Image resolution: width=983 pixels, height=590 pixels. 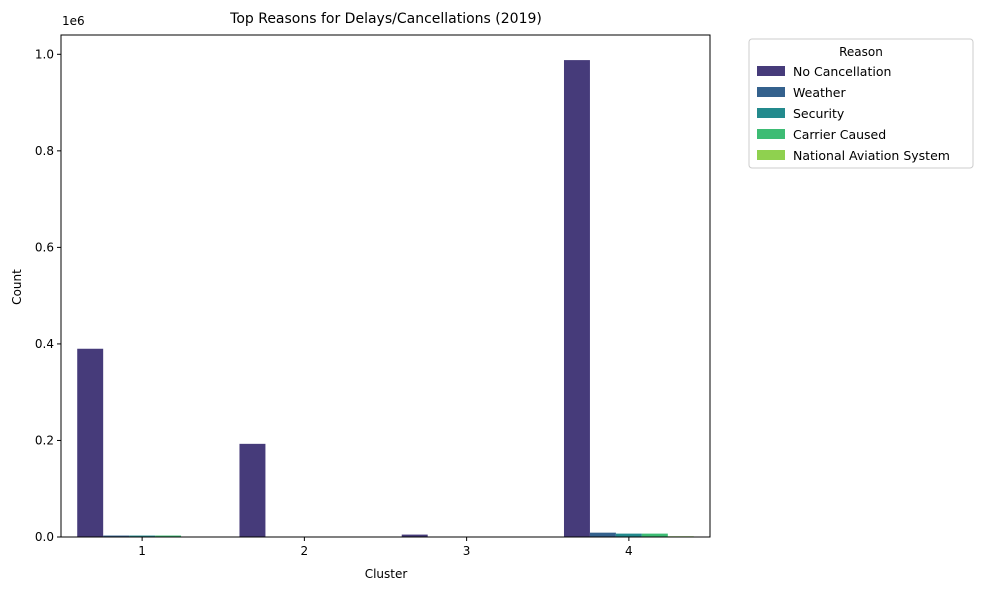 What do you see at coordinates (861, 52) in the screenshot?
I see `legend-title: Reason` at bounding box center [861, 52].